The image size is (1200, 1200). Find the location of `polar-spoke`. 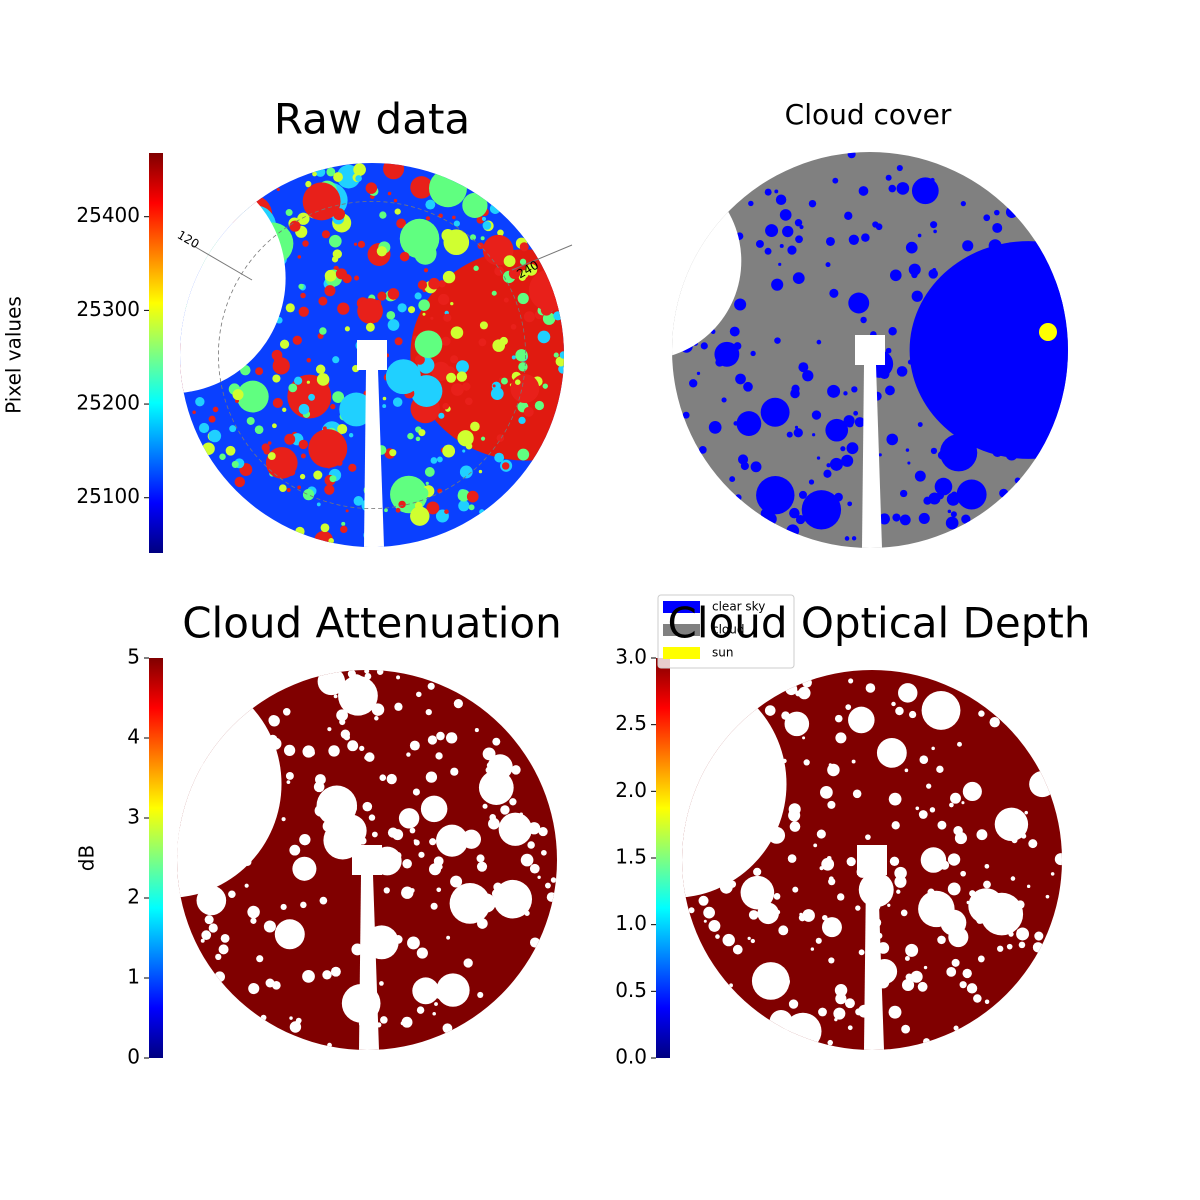

polar-spoke is located at coordinates (222, 262).